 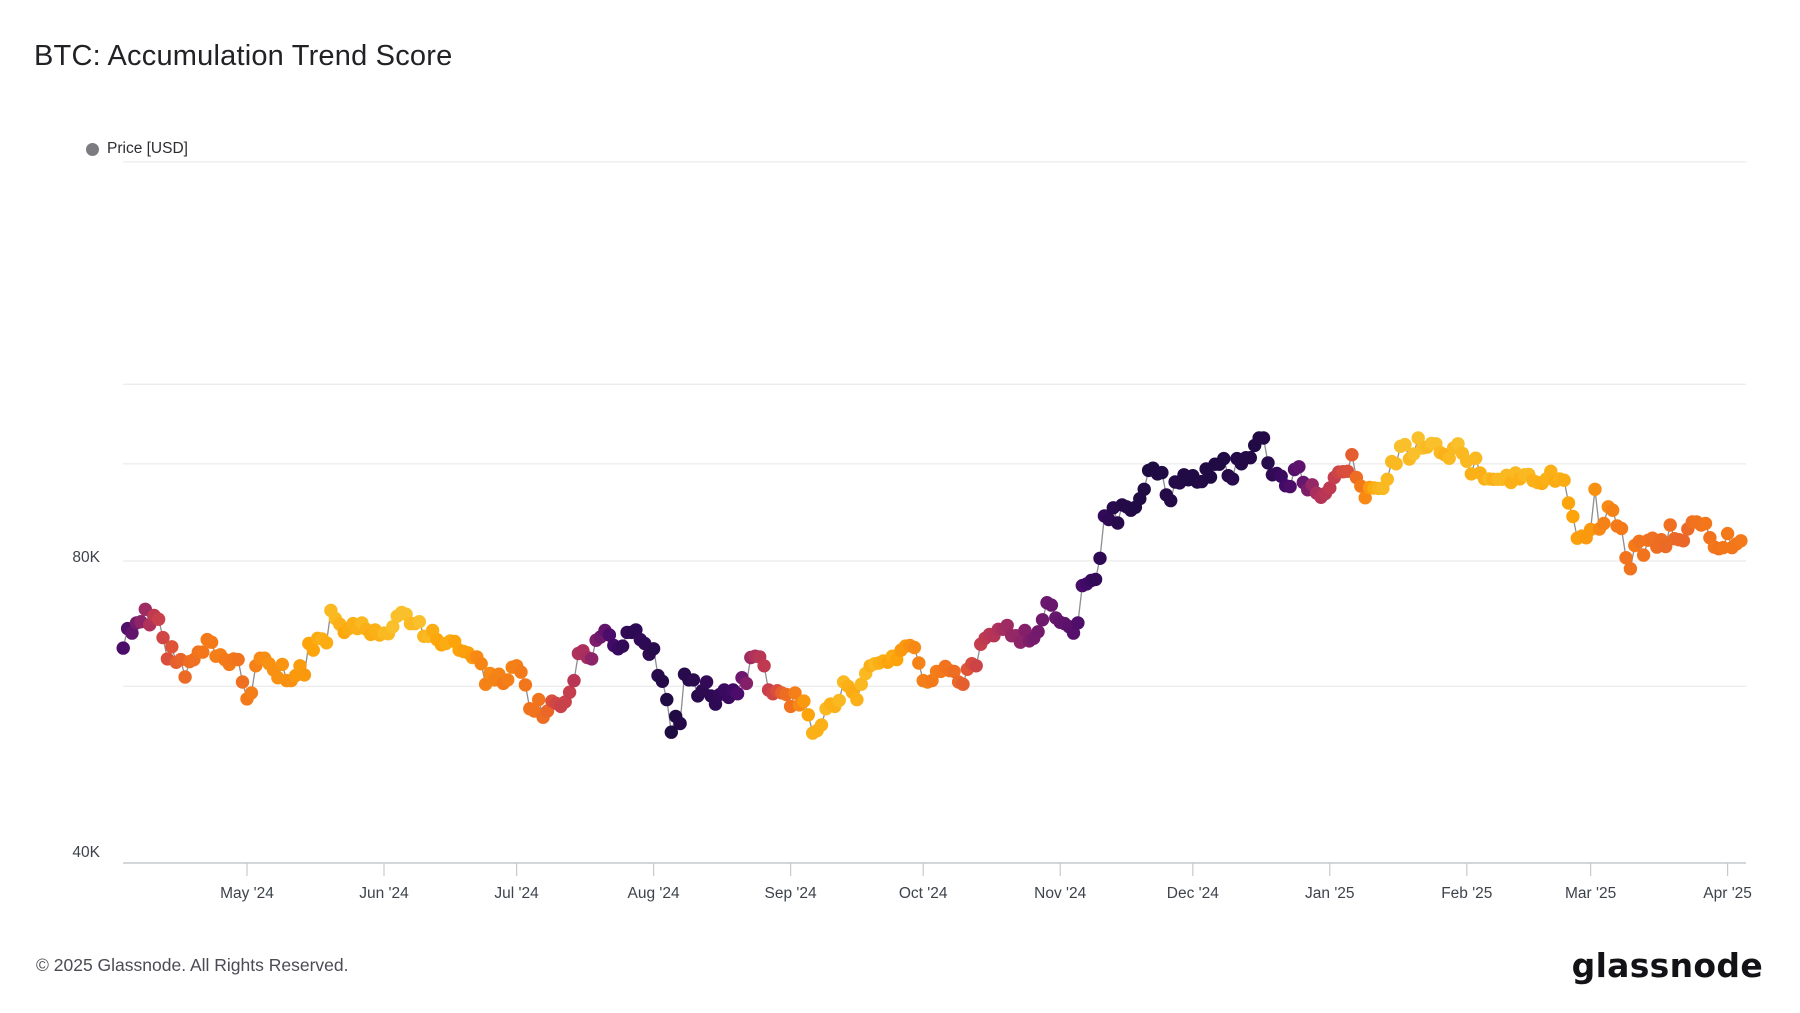 I want to click on x-tick-label: Mar '25, so click(x=1590, y=893).